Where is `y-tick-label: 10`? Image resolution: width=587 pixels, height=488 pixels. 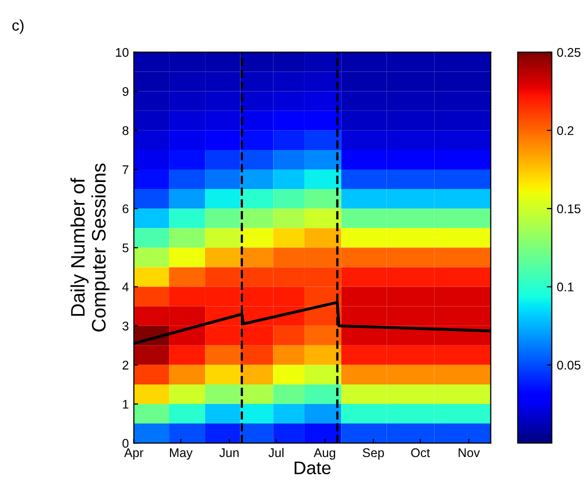
y-tick-label: 10 is located at coordinates (122, 52).